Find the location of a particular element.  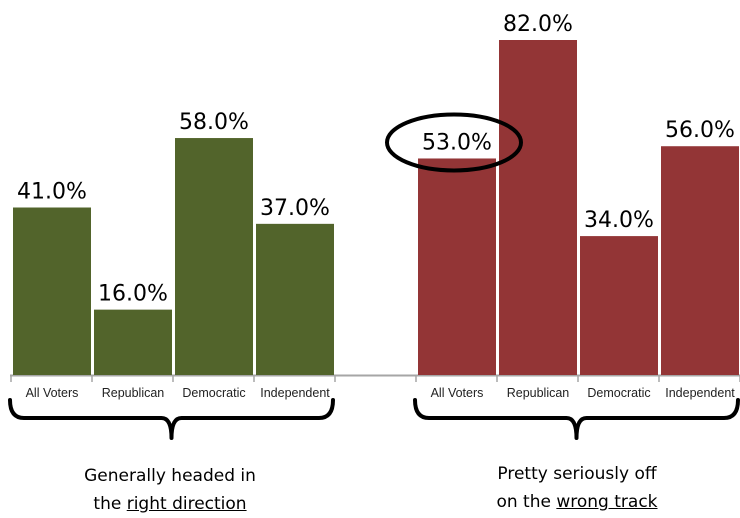

bar-wrong-track-all-voters is located at coordinates (457, 266).